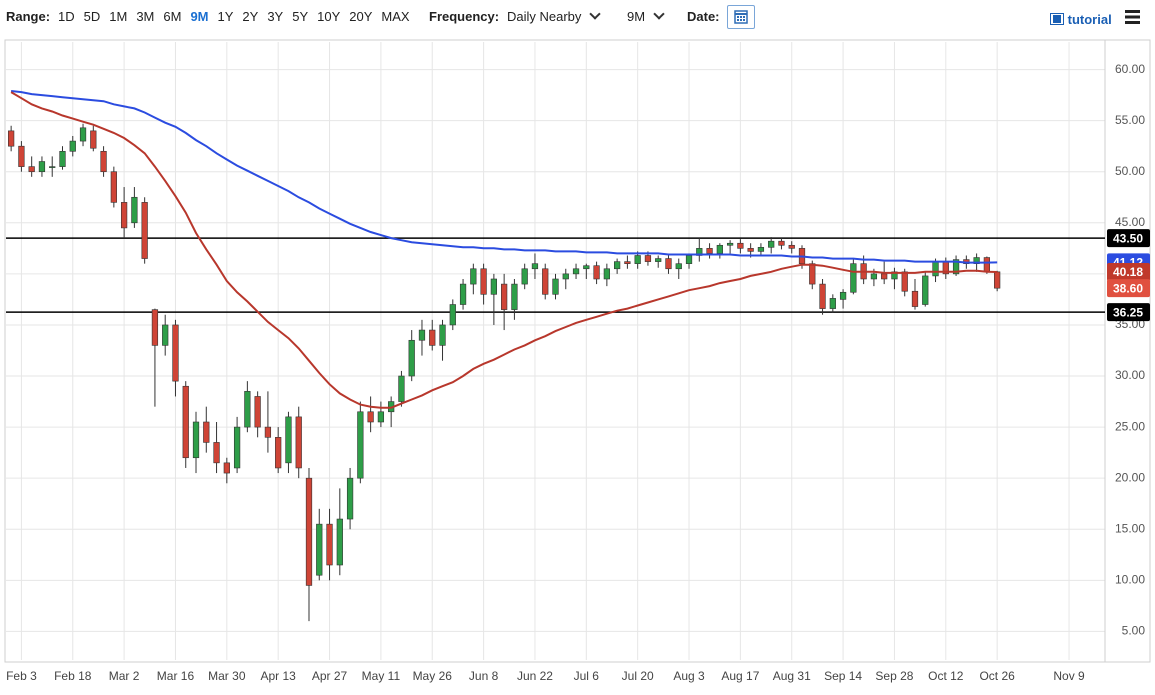 This screenshot has height=695, width=1155. I want to click on range-button: 9M, so click(199, 16).